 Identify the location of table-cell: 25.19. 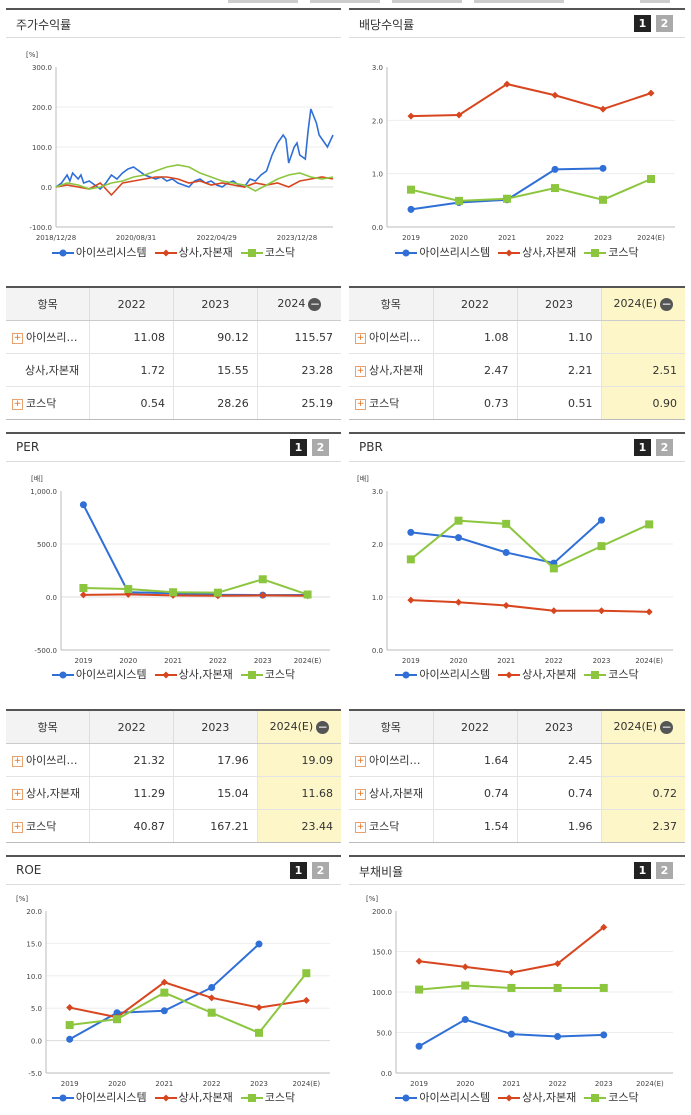
(298, 402).